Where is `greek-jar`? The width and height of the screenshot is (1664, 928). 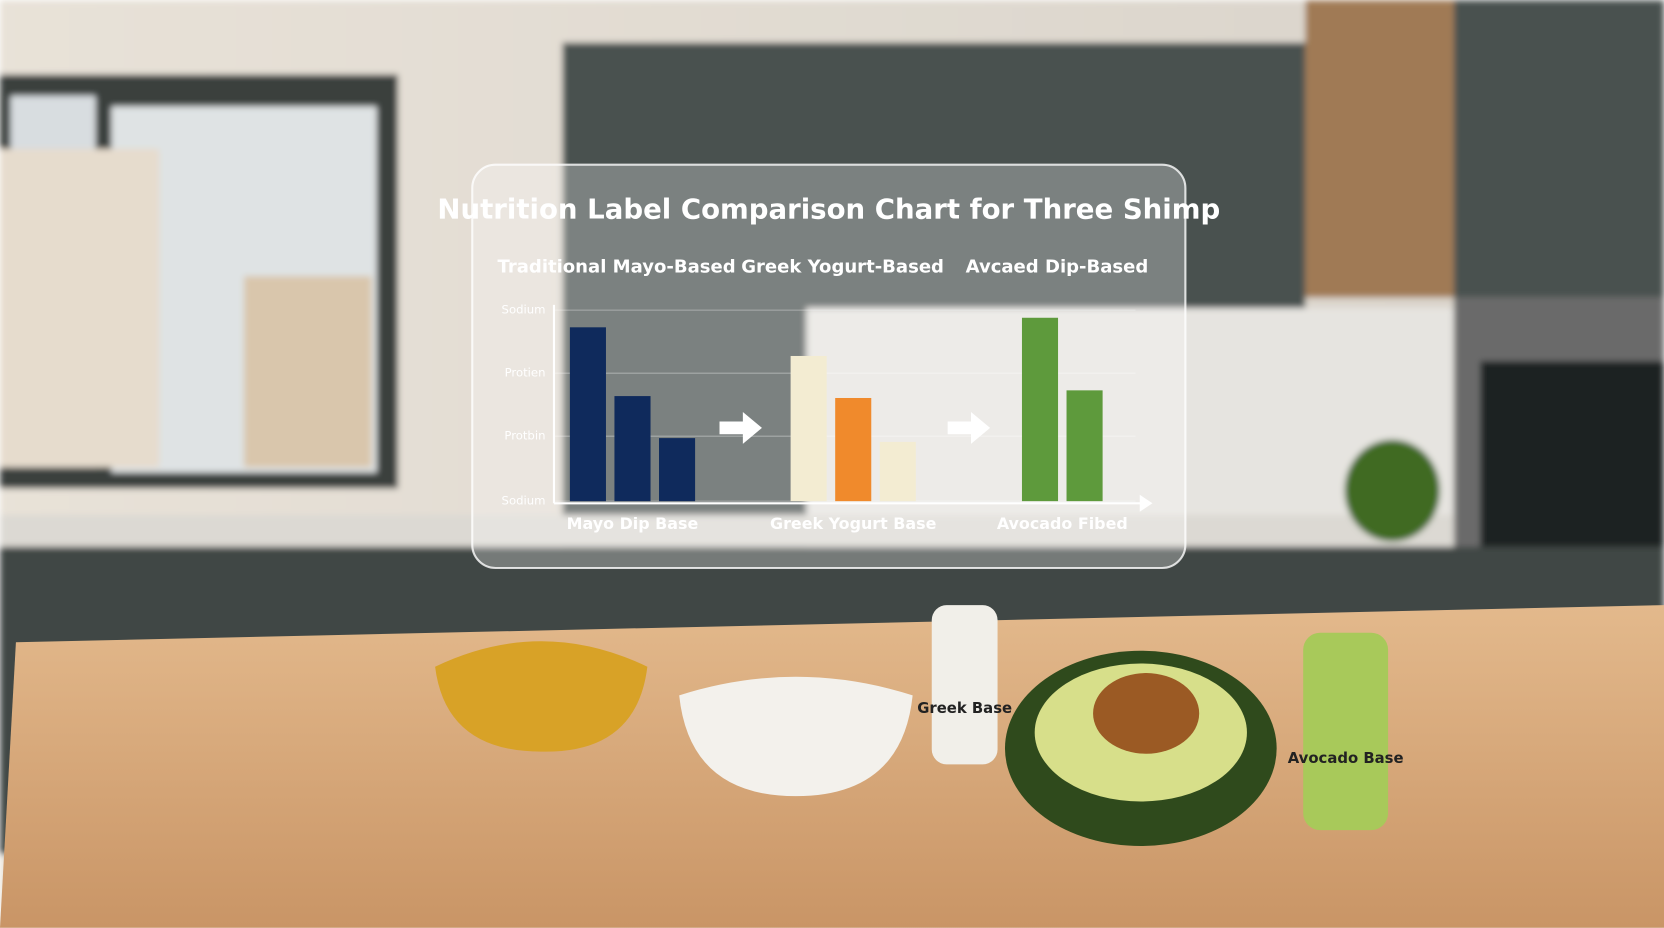
greek-jar is located at coordinates (964, 685).